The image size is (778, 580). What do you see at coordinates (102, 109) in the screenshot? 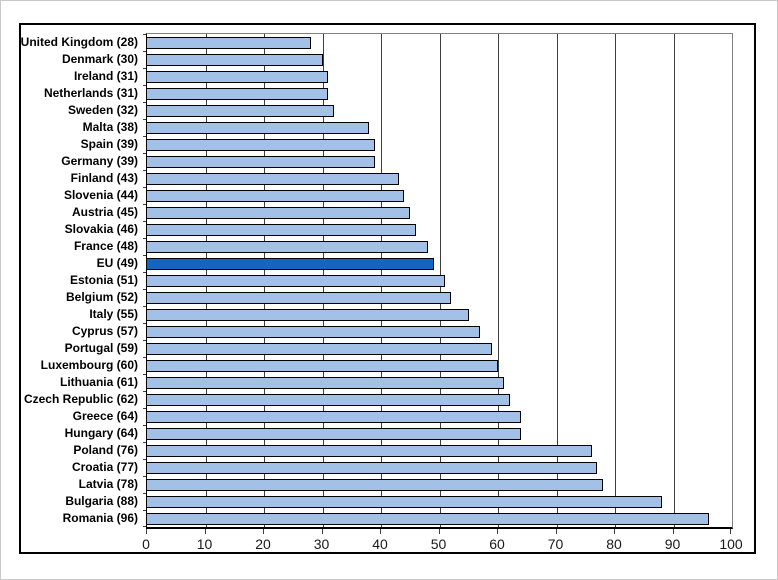
I see `category-label: Sweden (32)` at bounding box center [102, 109].